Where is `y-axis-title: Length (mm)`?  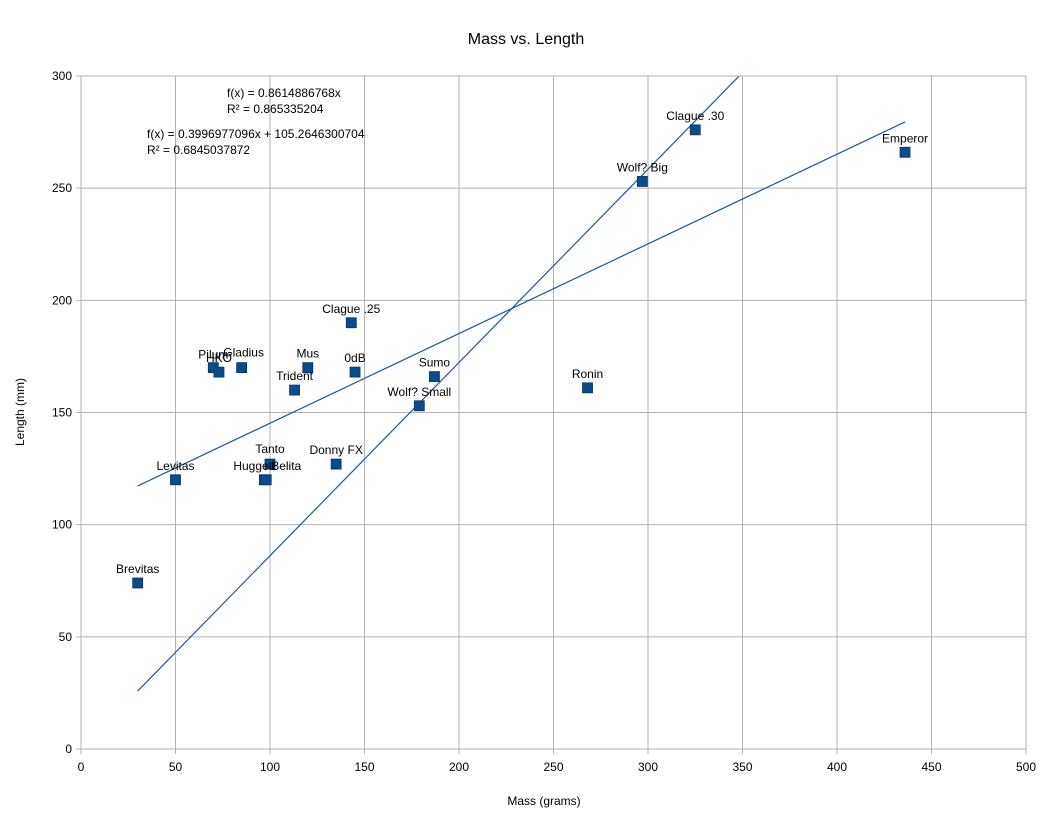 y-axis-title: Length (mm) is located at coordinates (20, 412).